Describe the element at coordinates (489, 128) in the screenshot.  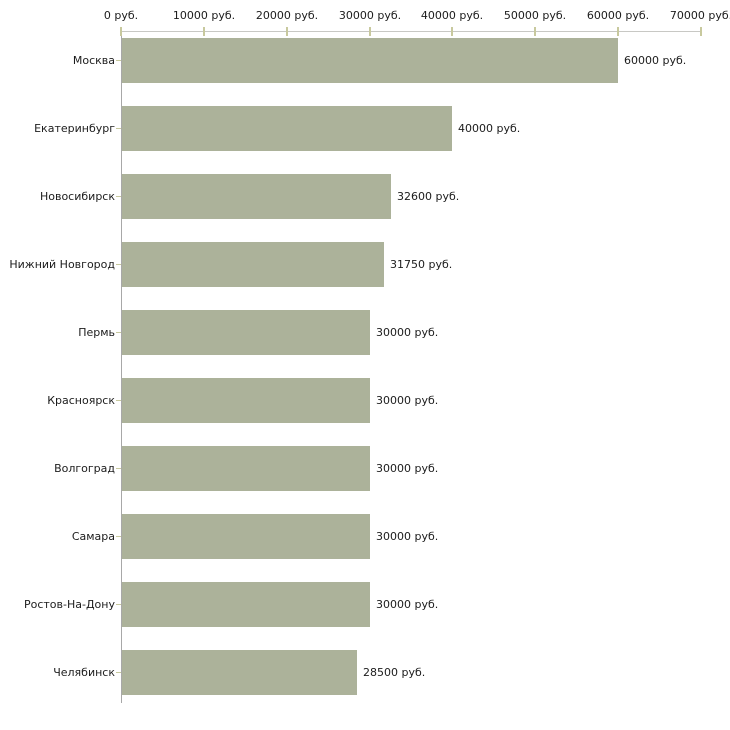
I see `value-label: 40000 руб.` at that location.